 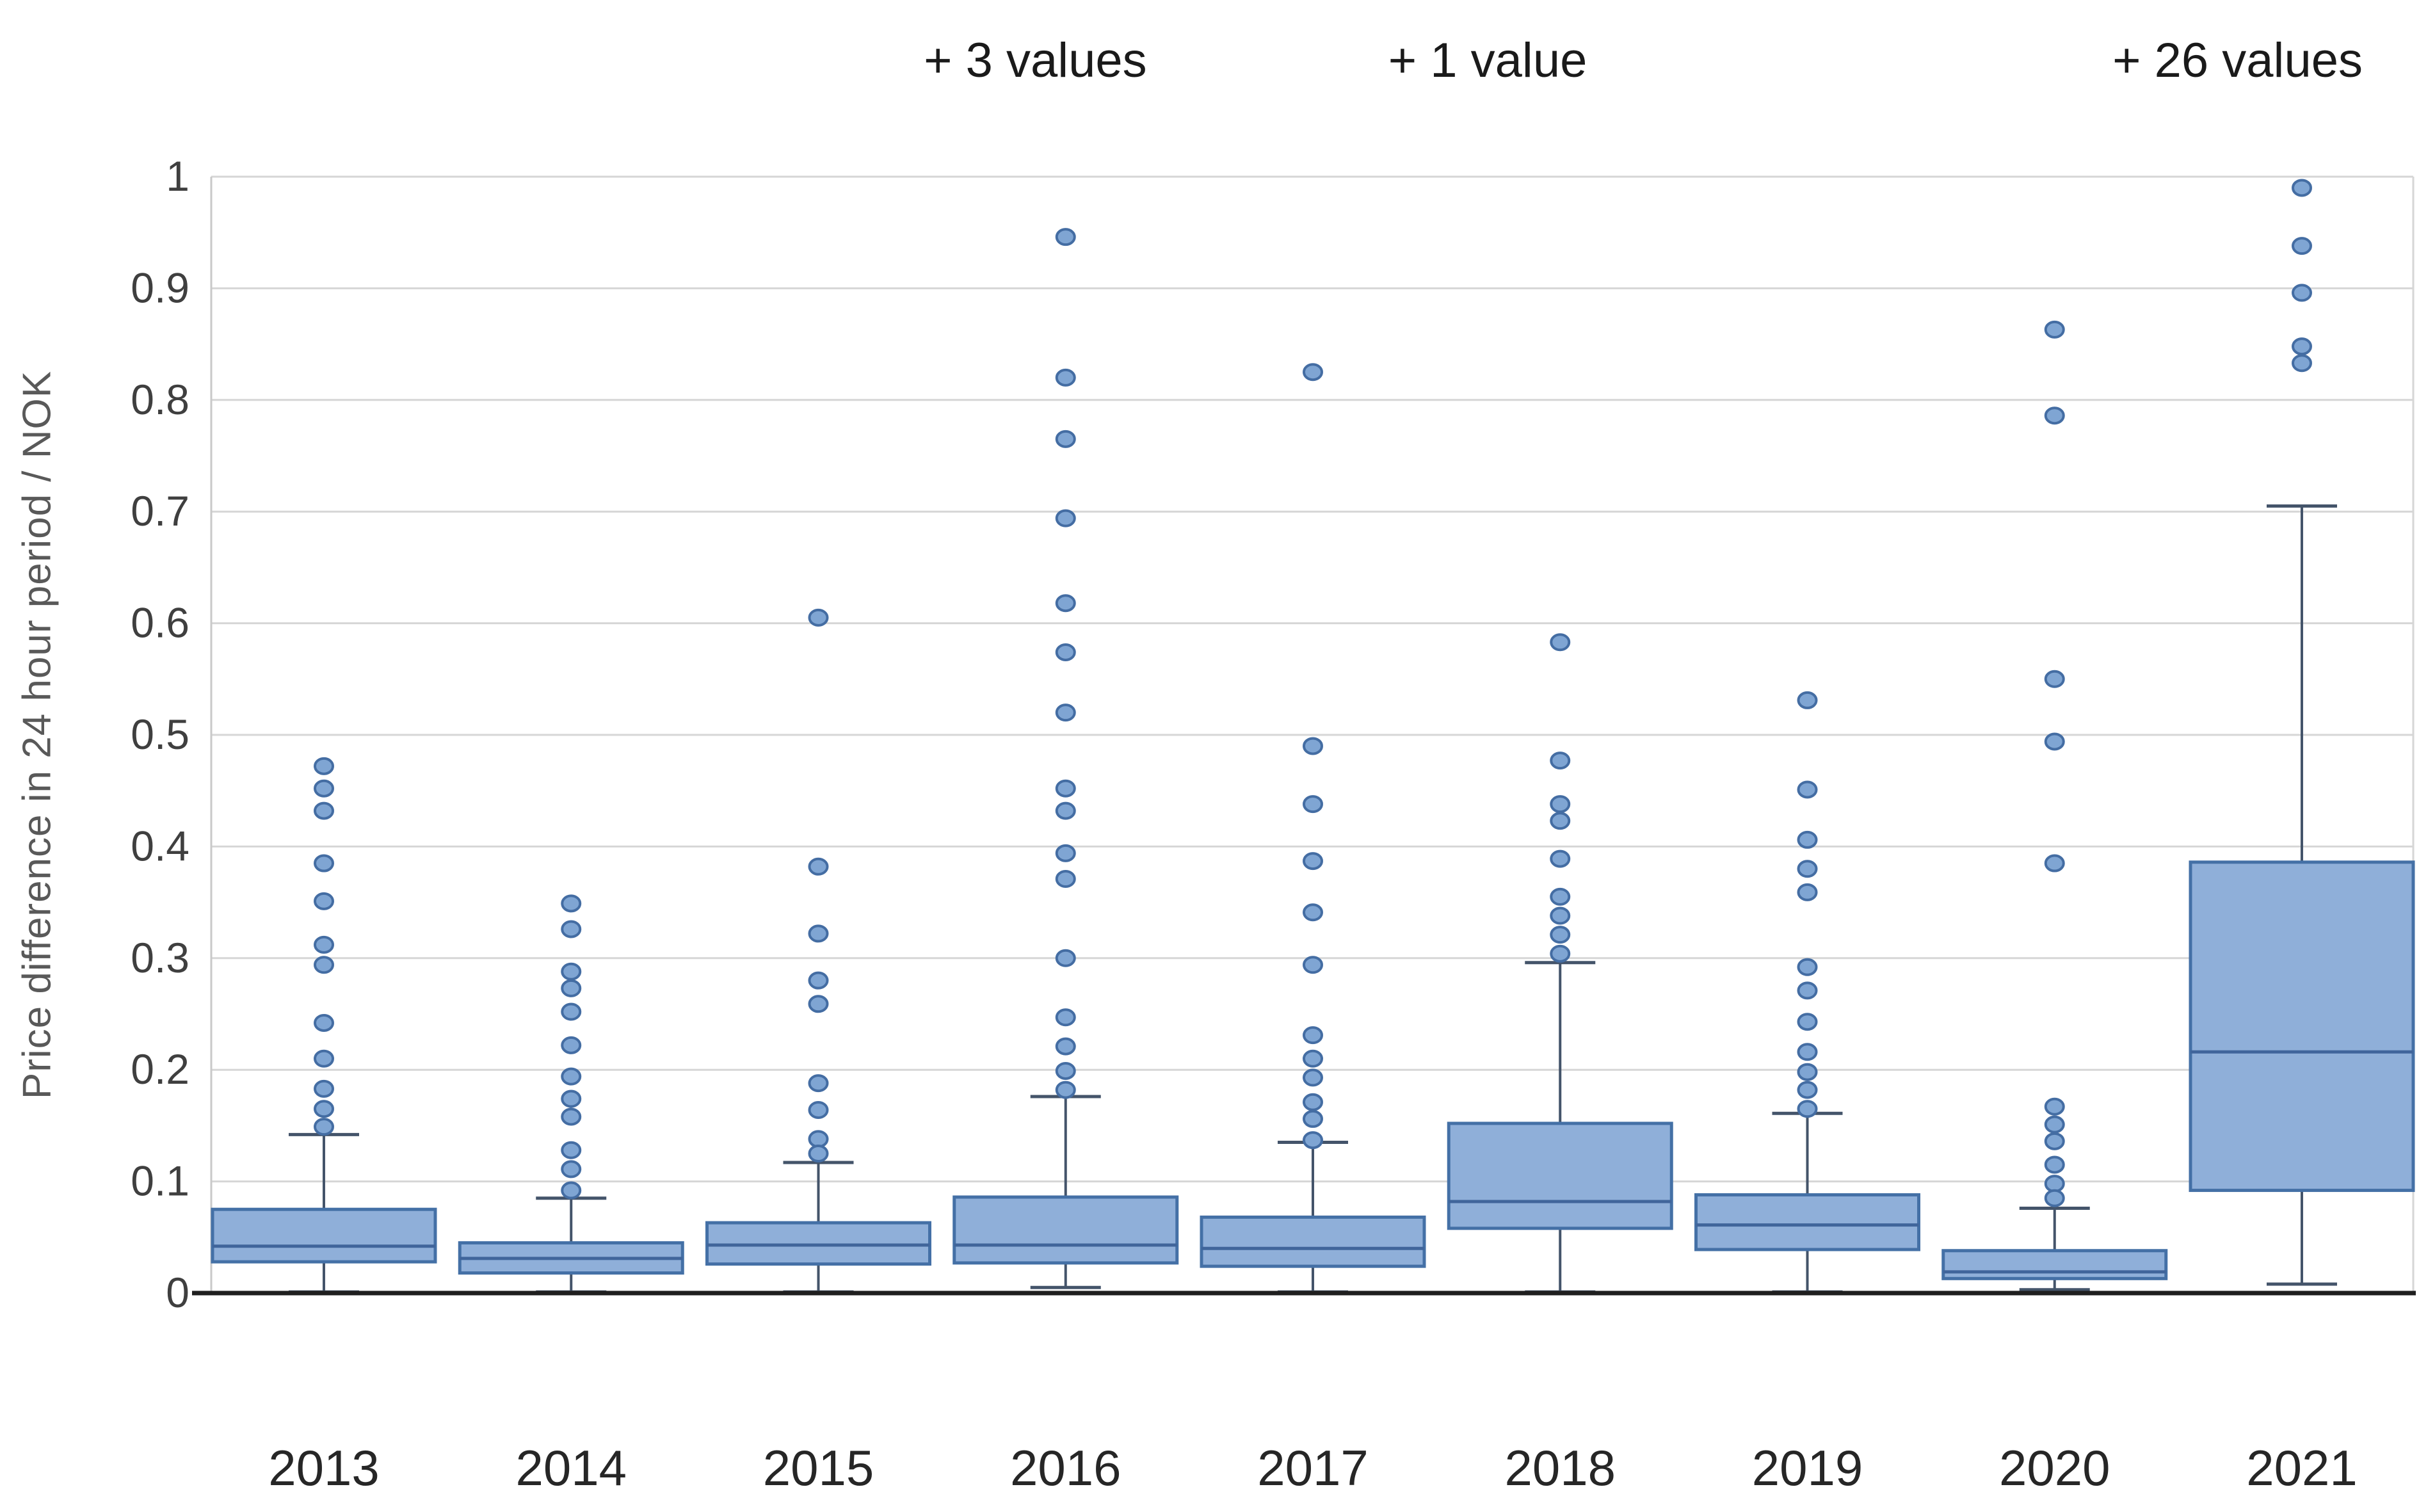 What do you see at coordinates (160, 845) in the screenshot?
I see `y-tick-label-0.4: 0.4` at bounding box center [160, 845].